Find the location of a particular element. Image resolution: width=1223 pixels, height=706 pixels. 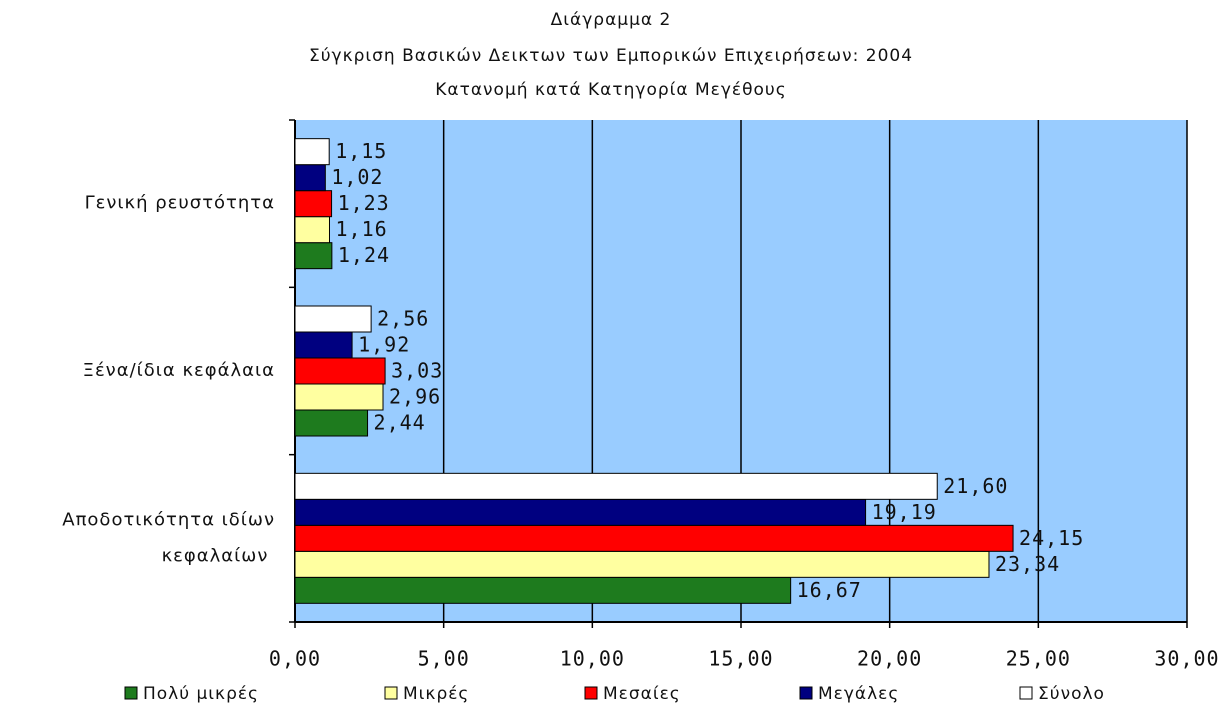

y-tick-label: Γενική ρευστότητα is located at coordinates (180, 203).